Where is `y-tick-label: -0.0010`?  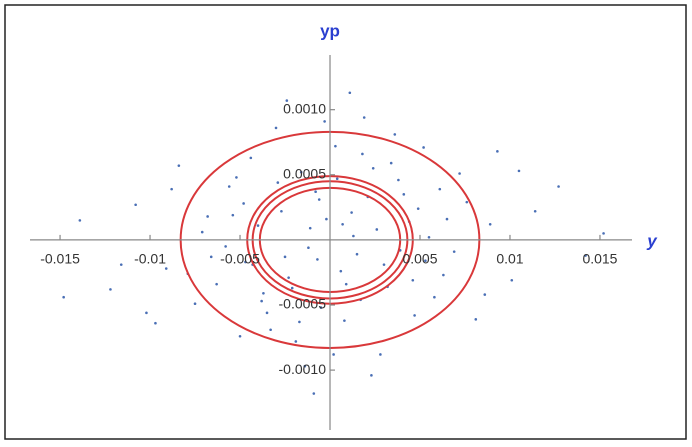
y-tick-label: -0.0010 is located at coordinates (303, 369).